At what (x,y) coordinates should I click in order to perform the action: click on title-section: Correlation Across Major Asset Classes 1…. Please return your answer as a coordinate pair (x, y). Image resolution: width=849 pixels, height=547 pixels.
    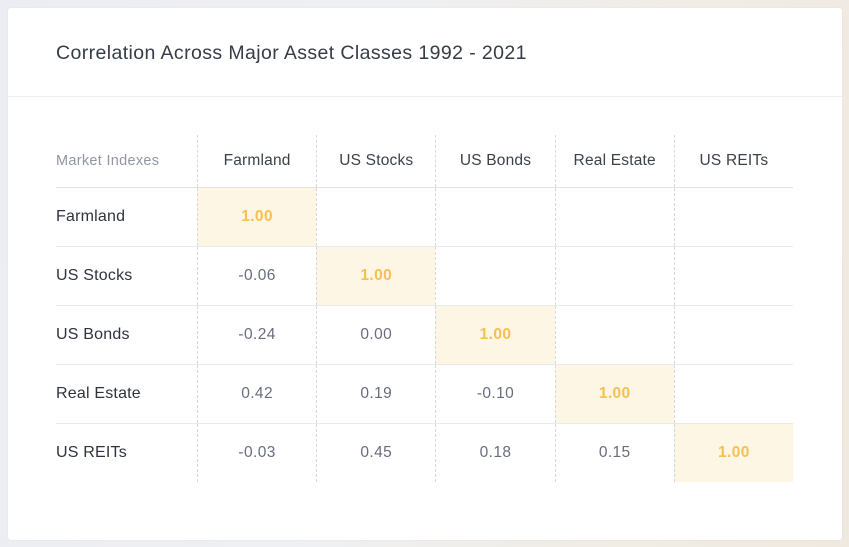
    Looking at the image, I should click on (425, 36).